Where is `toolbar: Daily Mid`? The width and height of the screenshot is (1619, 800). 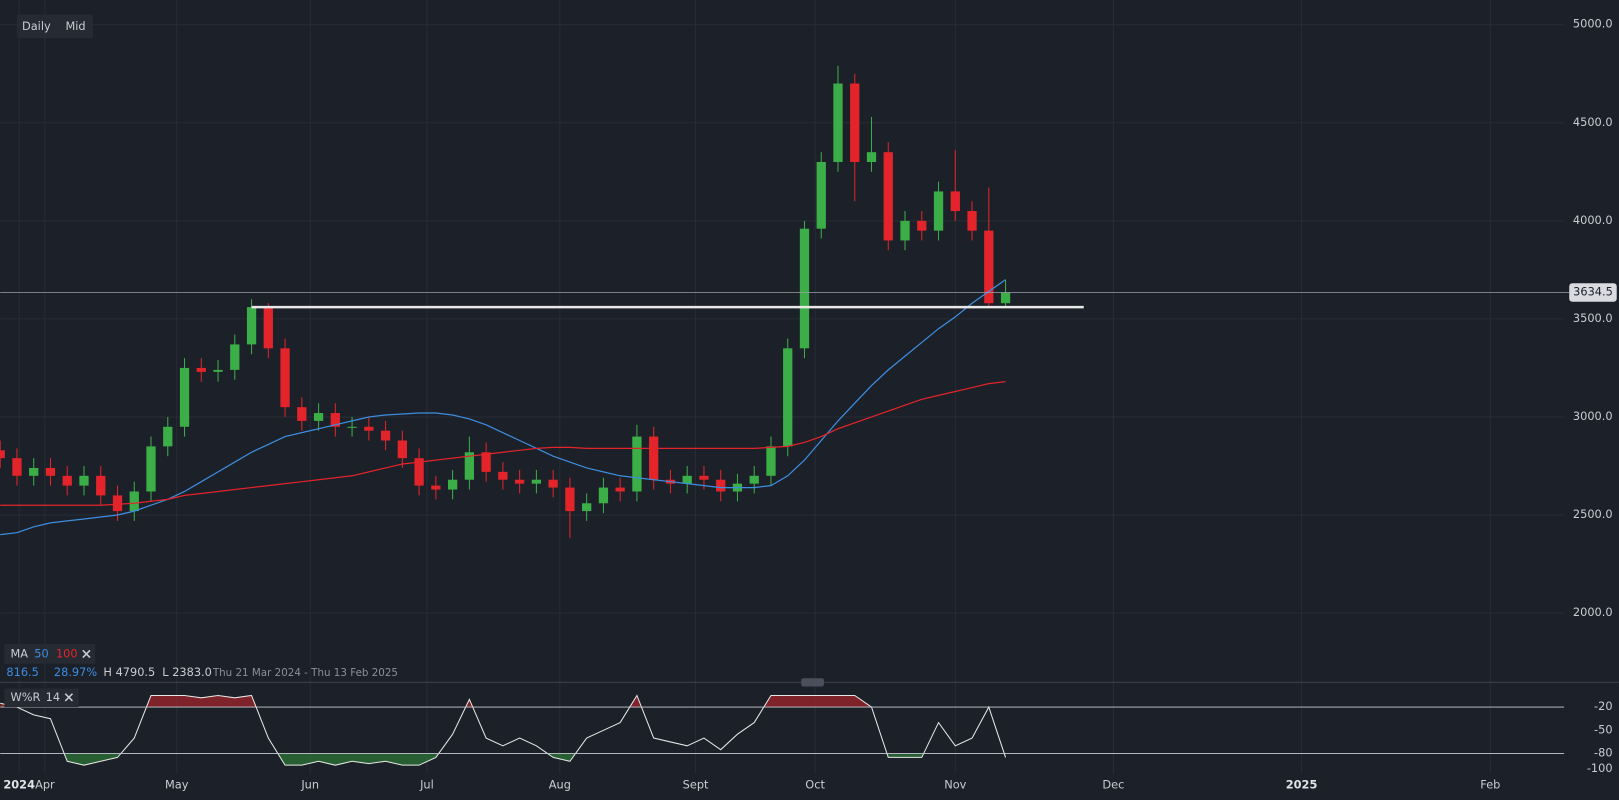
toolbar: Daily Mid is located at coordinates (55, 26).